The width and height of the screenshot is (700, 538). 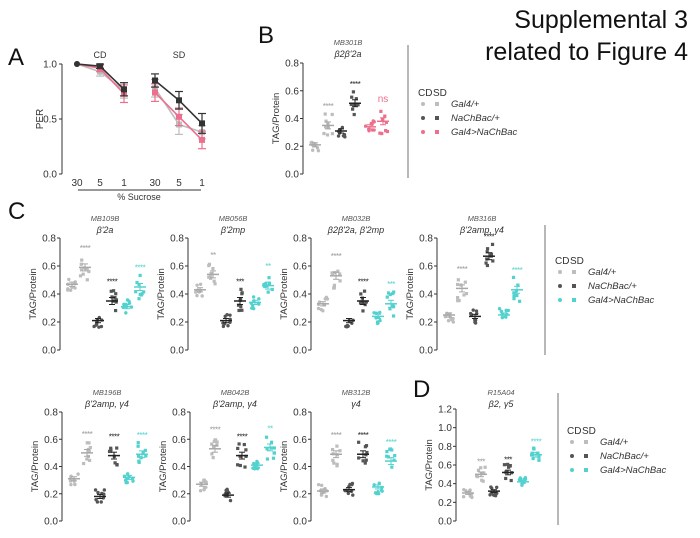 What do you see at coordinates (462, 111) in the screenshot?
I see `legend-1: CD SD Gal4/+ NaChBac/+ Gal4>NaChBac` at bounding box center [462, 111].